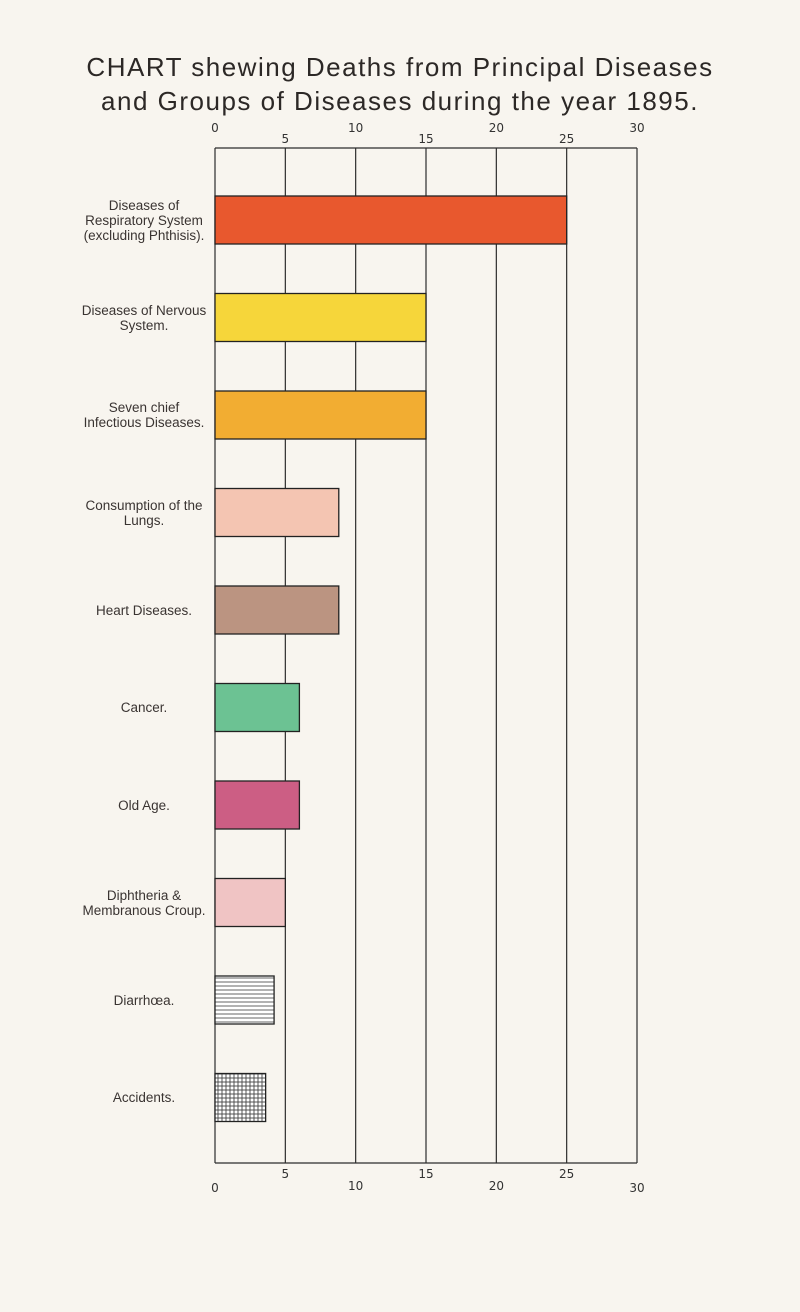 Image resolution: width=800 pixels, height=1312 pixels. I want to click on category-label: Diphtheria & Membranous Croup., so click(144, 902).